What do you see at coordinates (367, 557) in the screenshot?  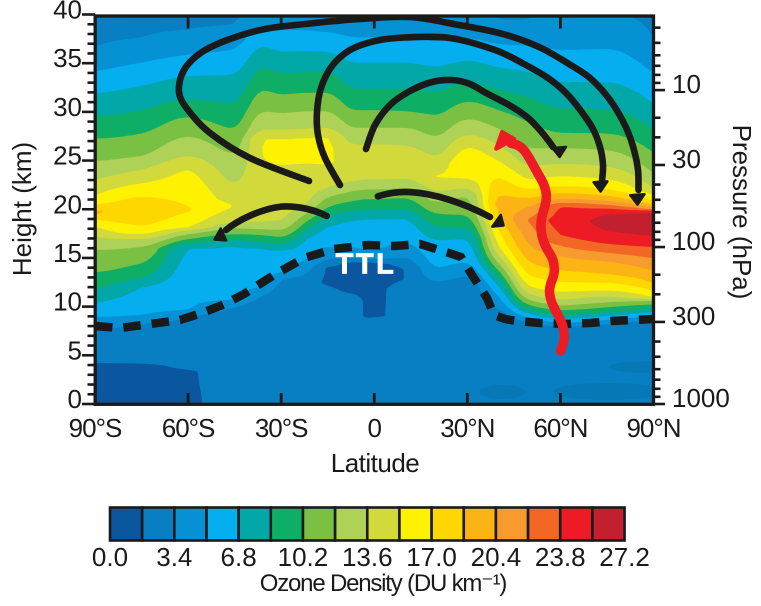 I see `svg-text: 13.6` at bounding box center [367, 557].